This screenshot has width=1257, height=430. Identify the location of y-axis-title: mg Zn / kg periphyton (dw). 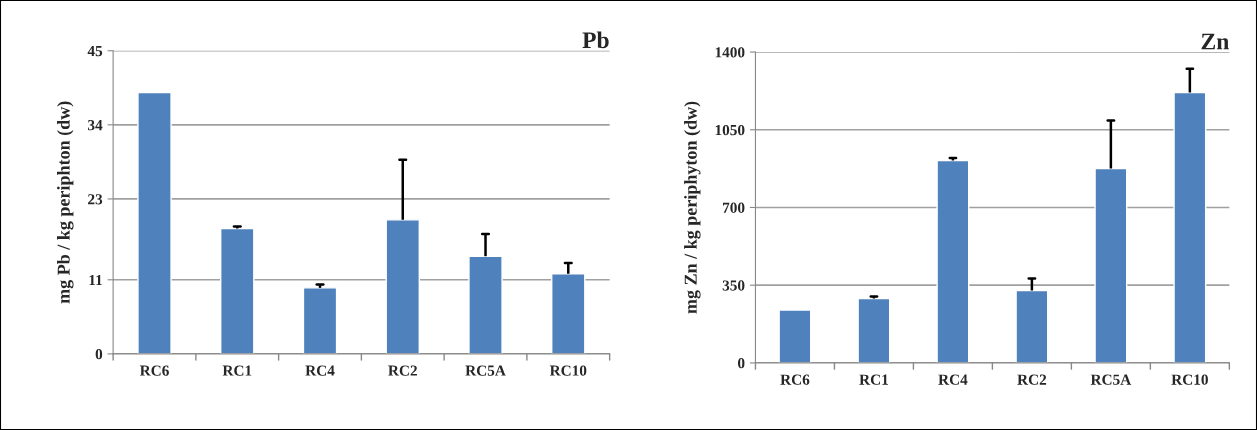
(692, 207).